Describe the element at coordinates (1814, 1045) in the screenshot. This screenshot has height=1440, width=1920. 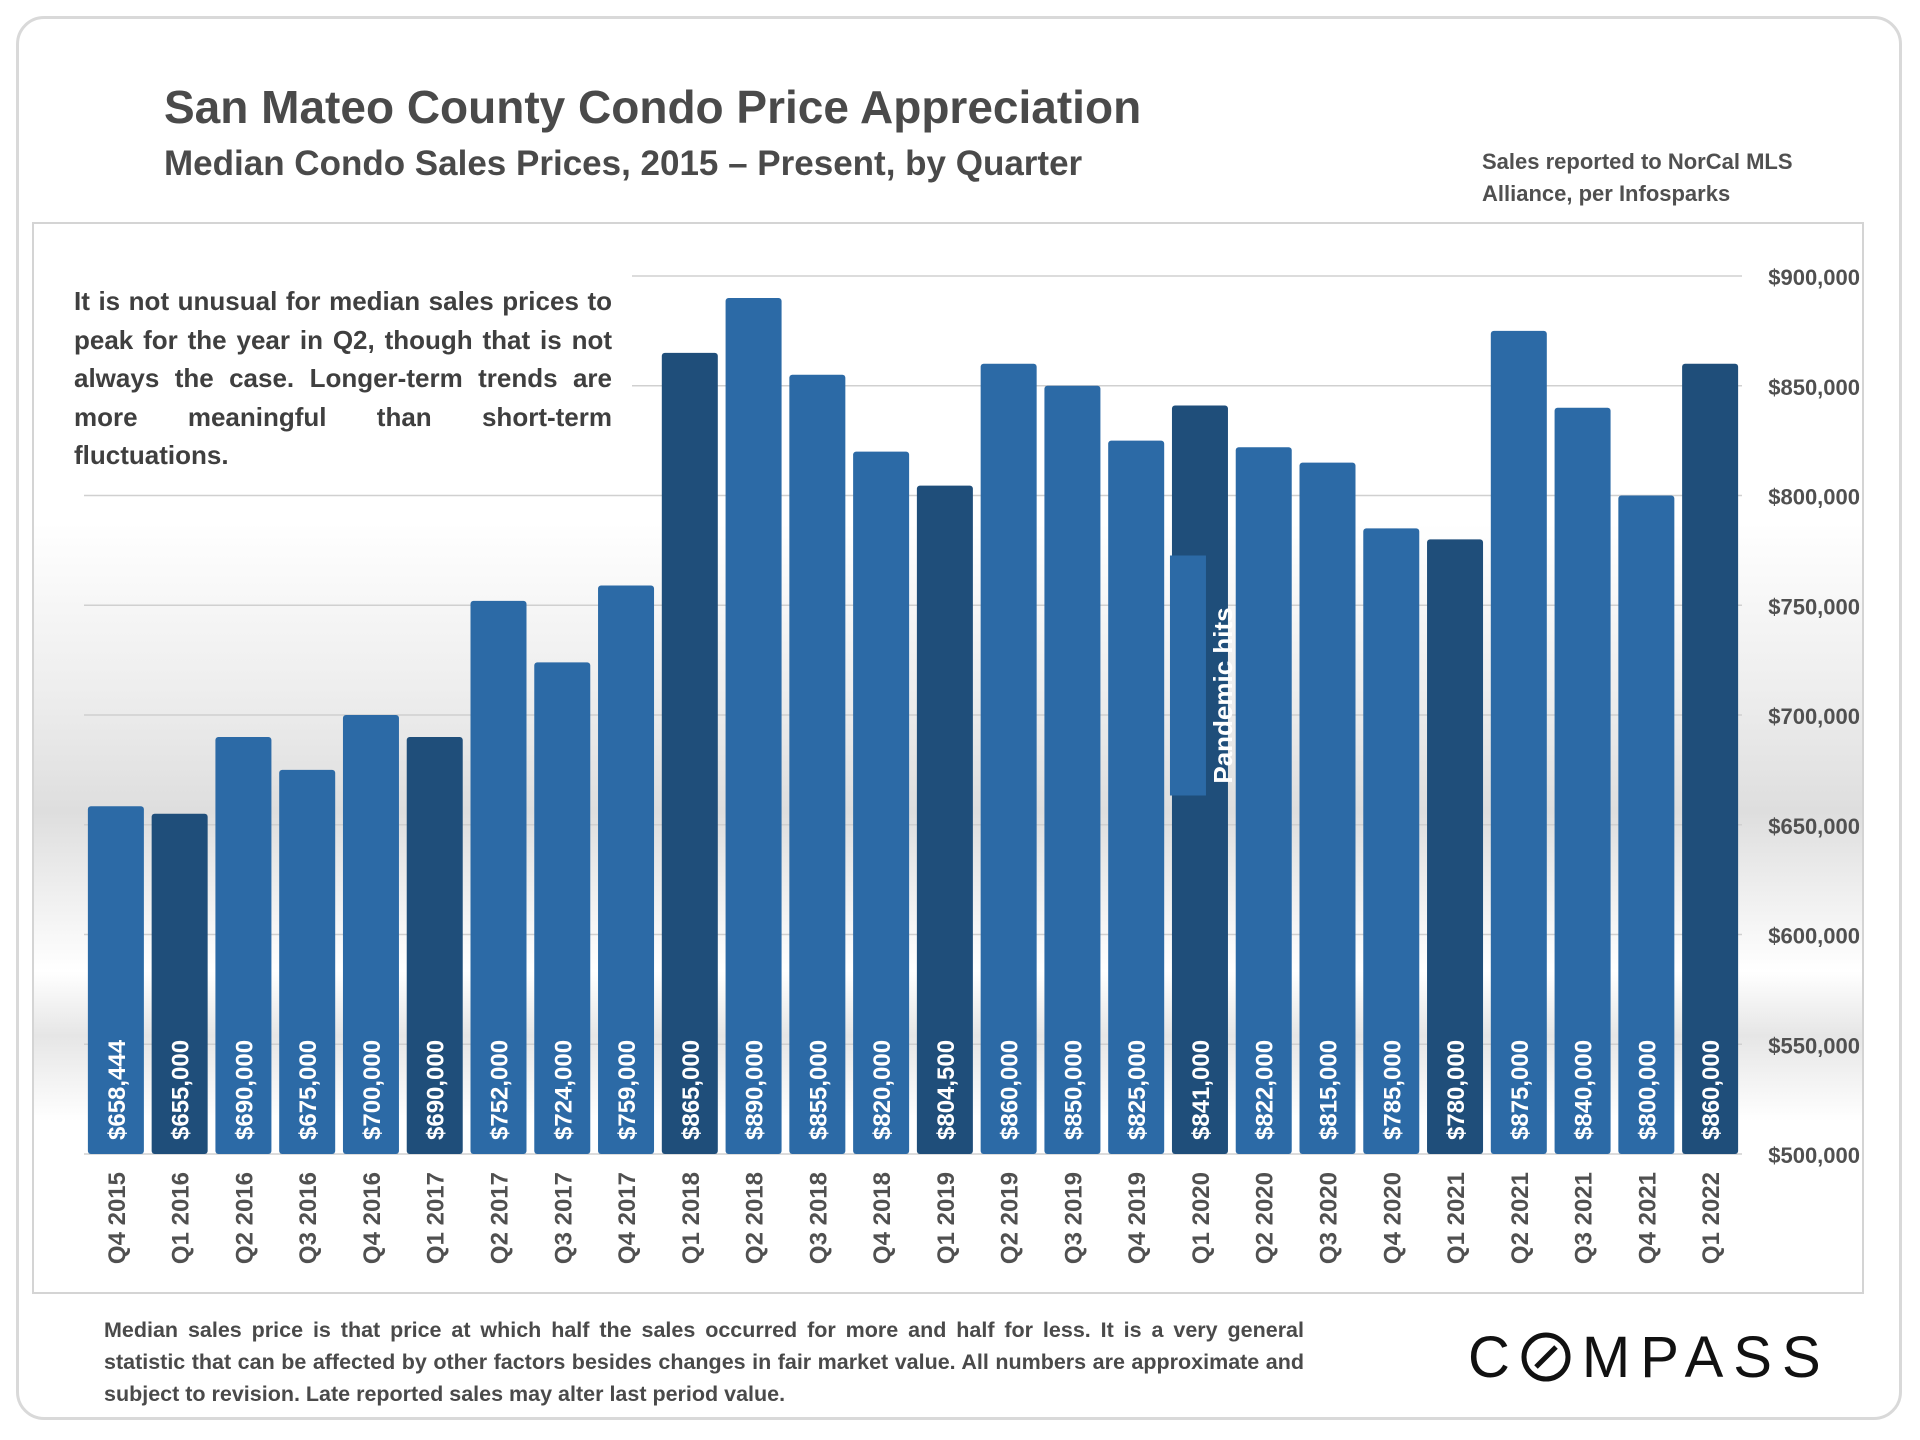
I see `y-tick-label: $550,000` at that location.